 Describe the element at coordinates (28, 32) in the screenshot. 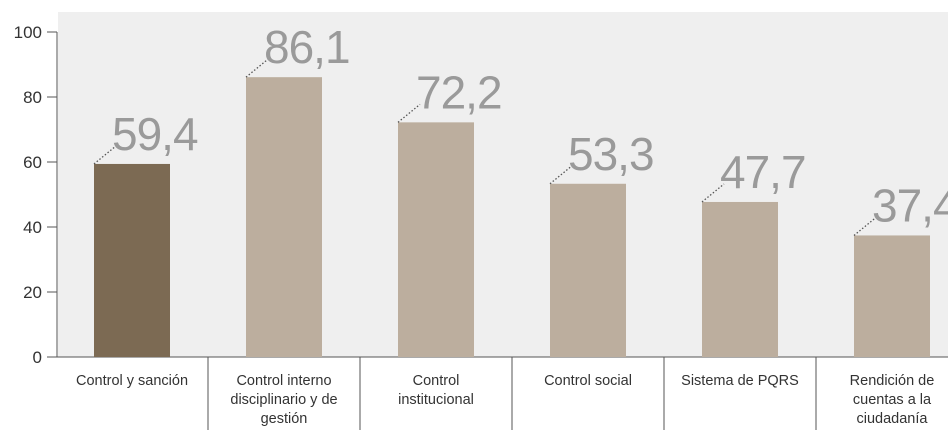

I see `y-tick-label: 100` at that location.